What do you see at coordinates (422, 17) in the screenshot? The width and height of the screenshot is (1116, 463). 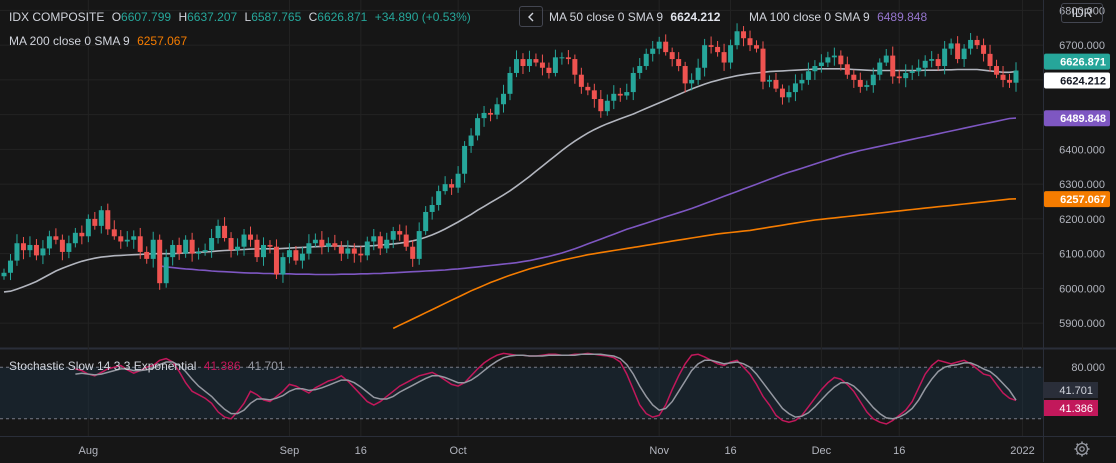 I see `change-value: +34.890 (+0.53%)` at bounding box center [422, 17].